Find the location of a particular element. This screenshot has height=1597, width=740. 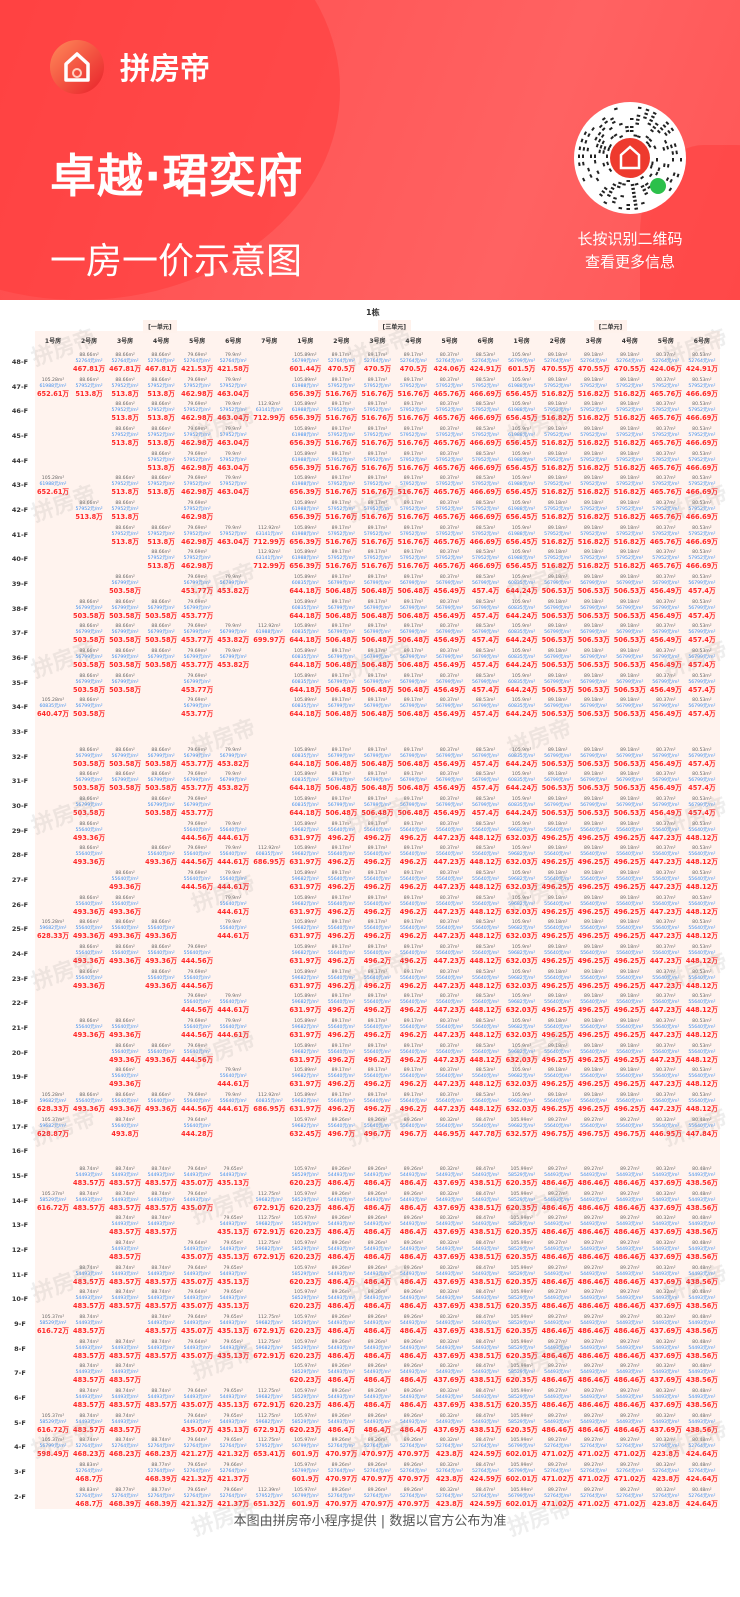

unit-cell: 88.47m² 52764元/m² 424.59万 is located at coordinates (486, 1448).